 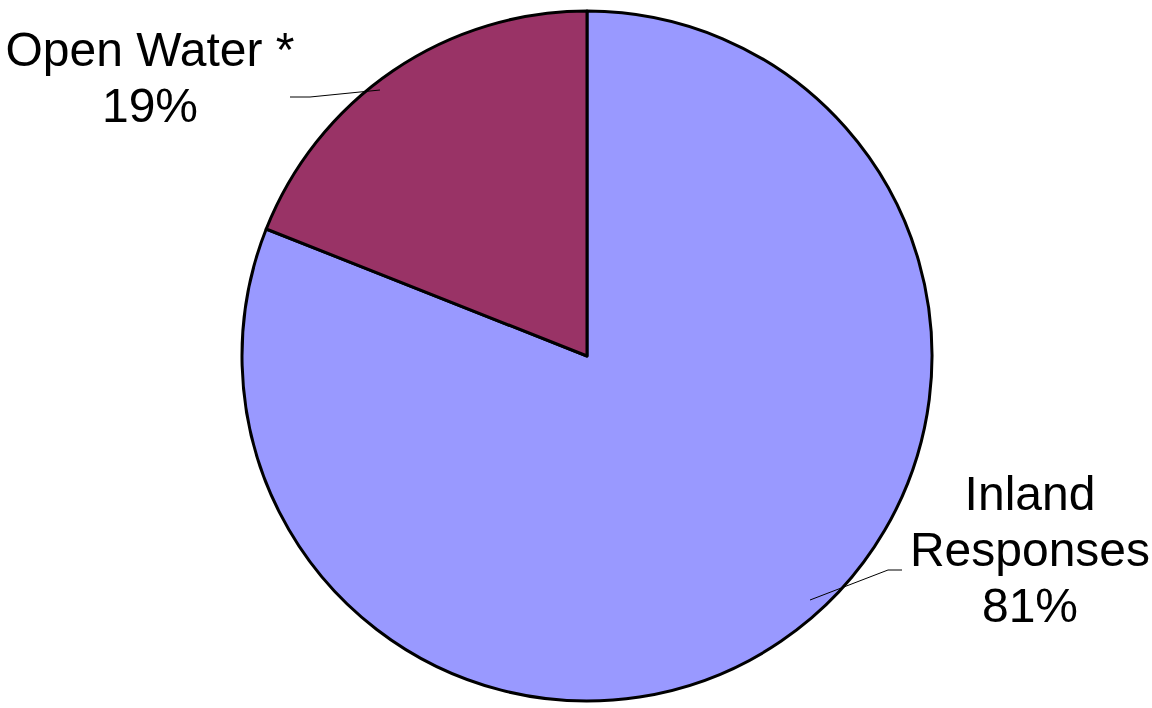 What do you see at coordinates (1030, 605) in the screenshot?
I see `data-label: 81%` at bounding box center [1030, 605].